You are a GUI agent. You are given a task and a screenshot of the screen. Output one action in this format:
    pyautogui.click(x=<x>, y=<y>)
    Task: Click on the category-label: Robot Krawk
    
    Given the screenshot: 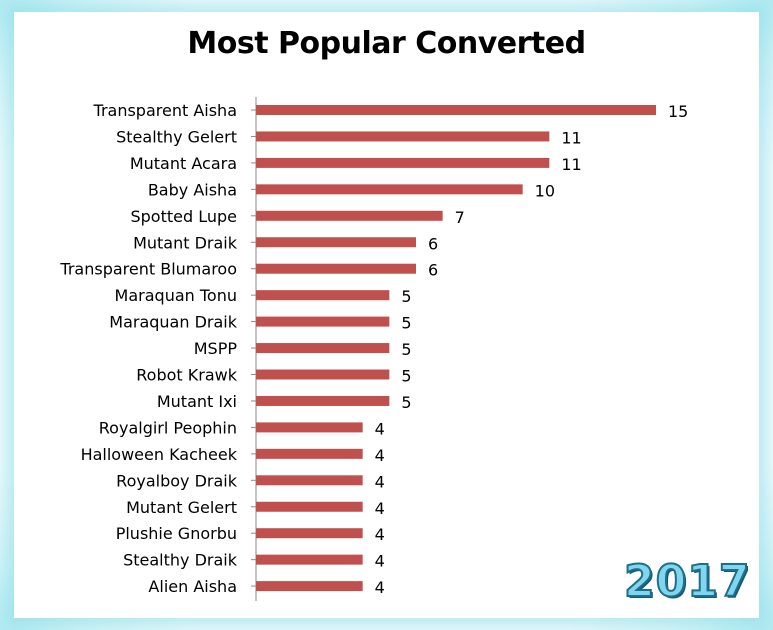 What is the action you would take?
    pyautogui.click(x=186, y=375)
    